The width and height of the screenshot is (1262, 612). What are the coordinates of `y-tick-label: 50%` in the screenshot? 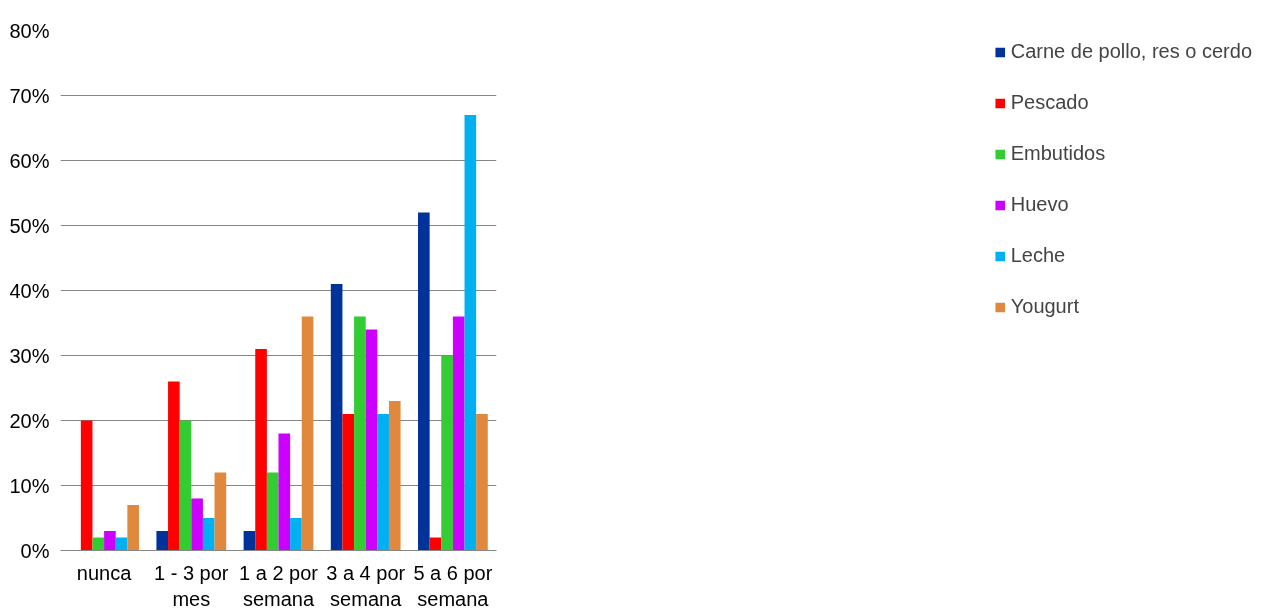 It's located at (29, 225).